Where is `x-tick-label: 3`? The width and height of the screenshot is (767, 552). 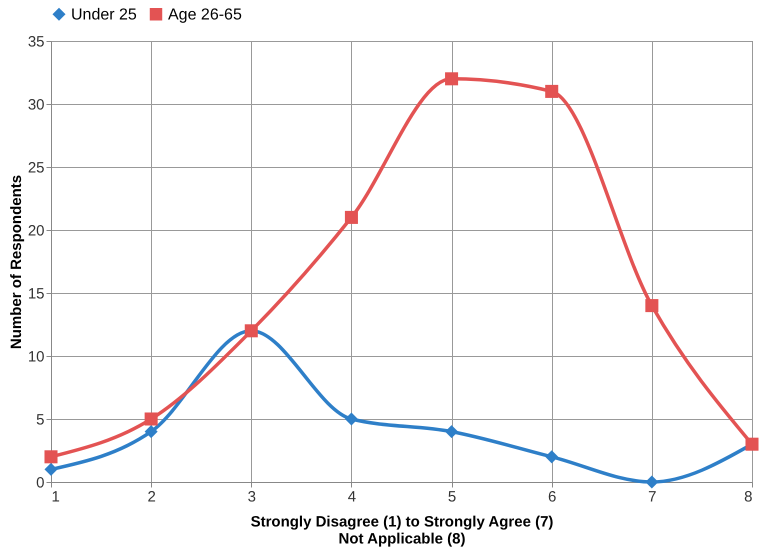
x-tick-label: 3 is located at coordinates (252, 497).